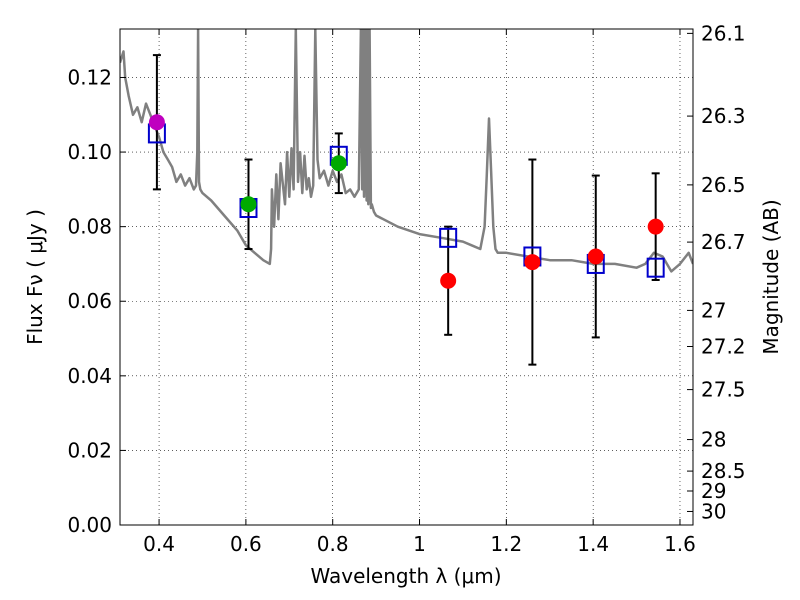 The height and width of the screenshot is (600, 800). I want to click on x-tick-label: 1.6, so click(680, 544).